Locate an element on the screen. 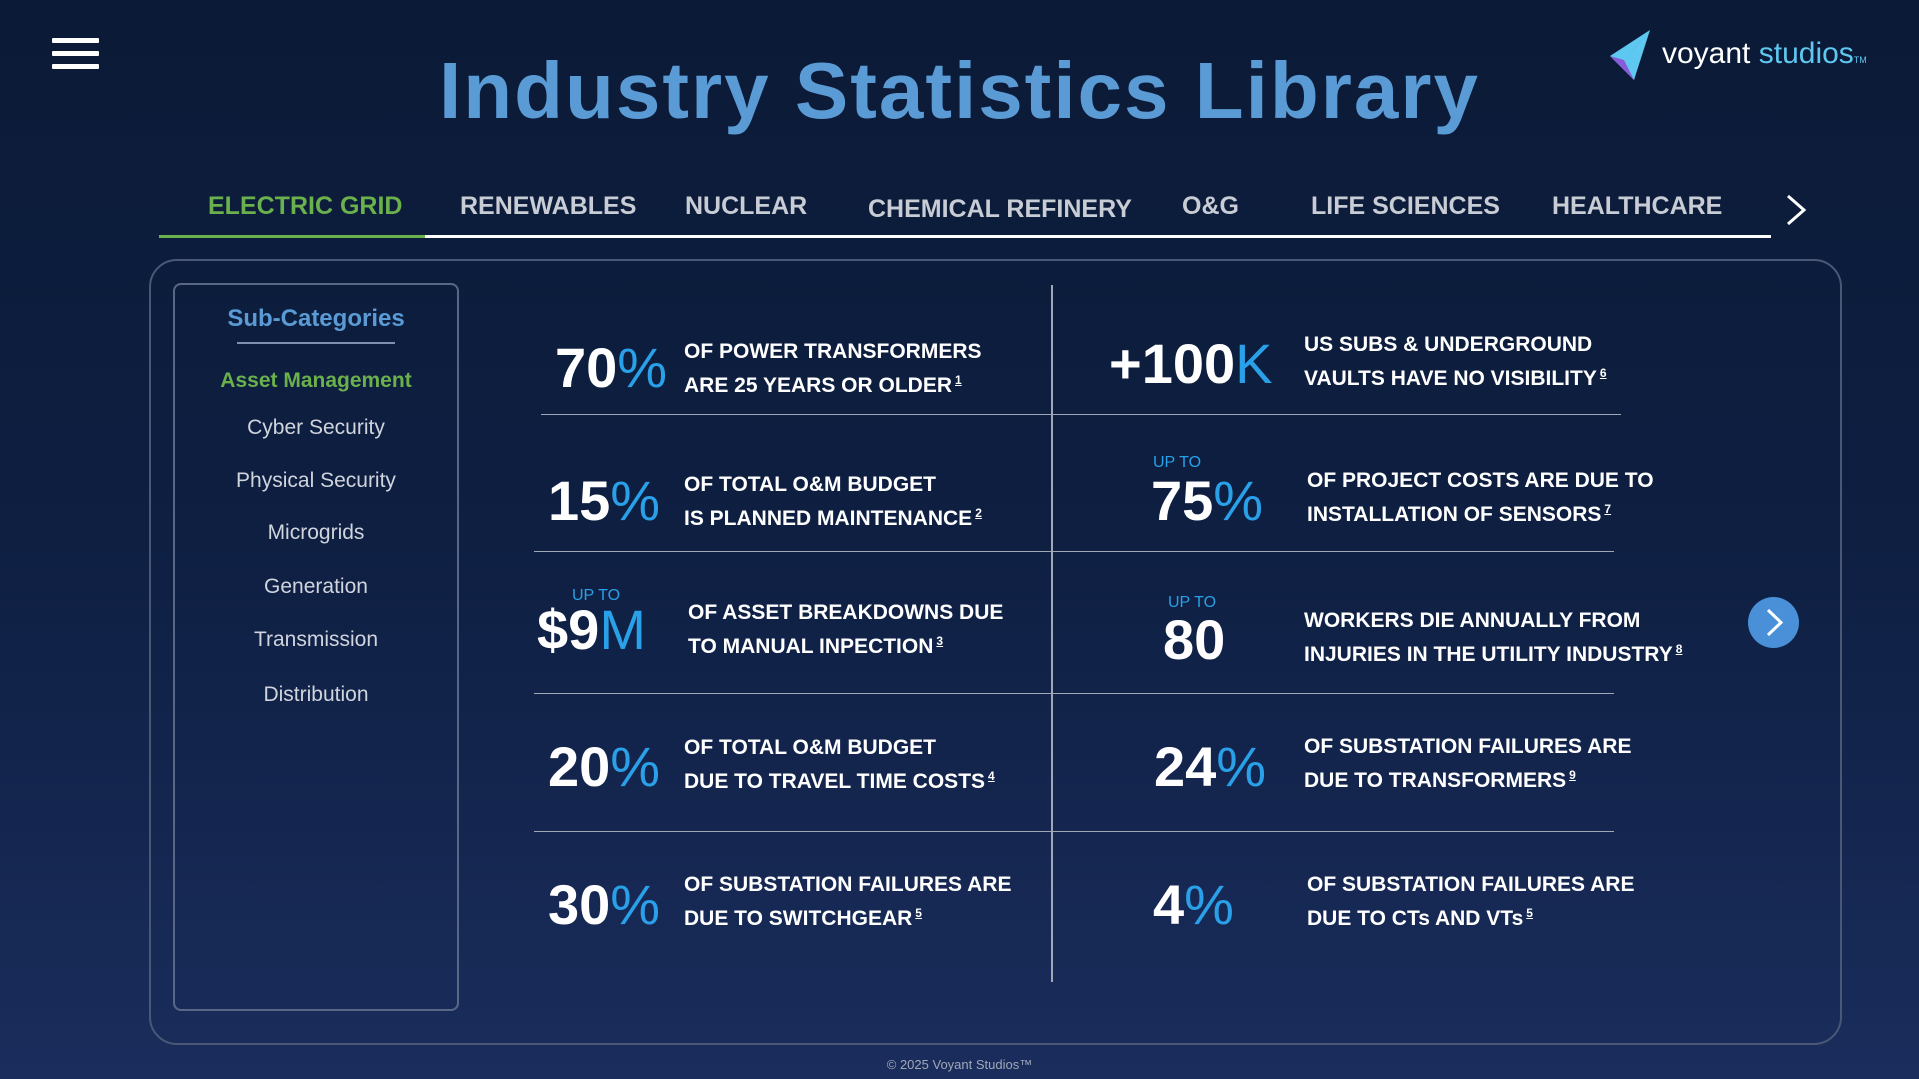  stat-value: 4% is located at coordinates (1193, 904).